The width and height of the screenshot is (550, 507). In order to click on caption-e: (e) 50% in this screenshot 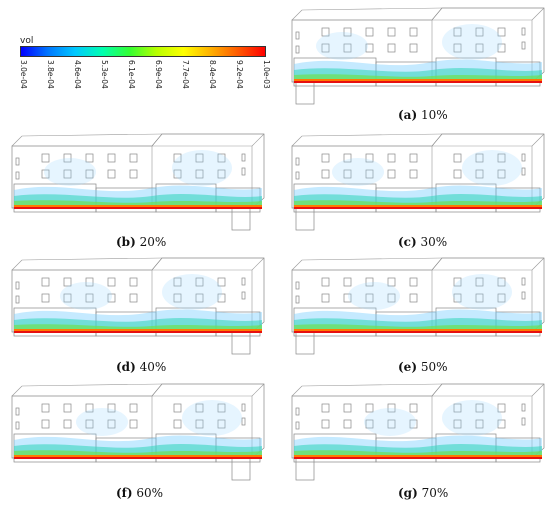, I will do `click(423, 367)`.